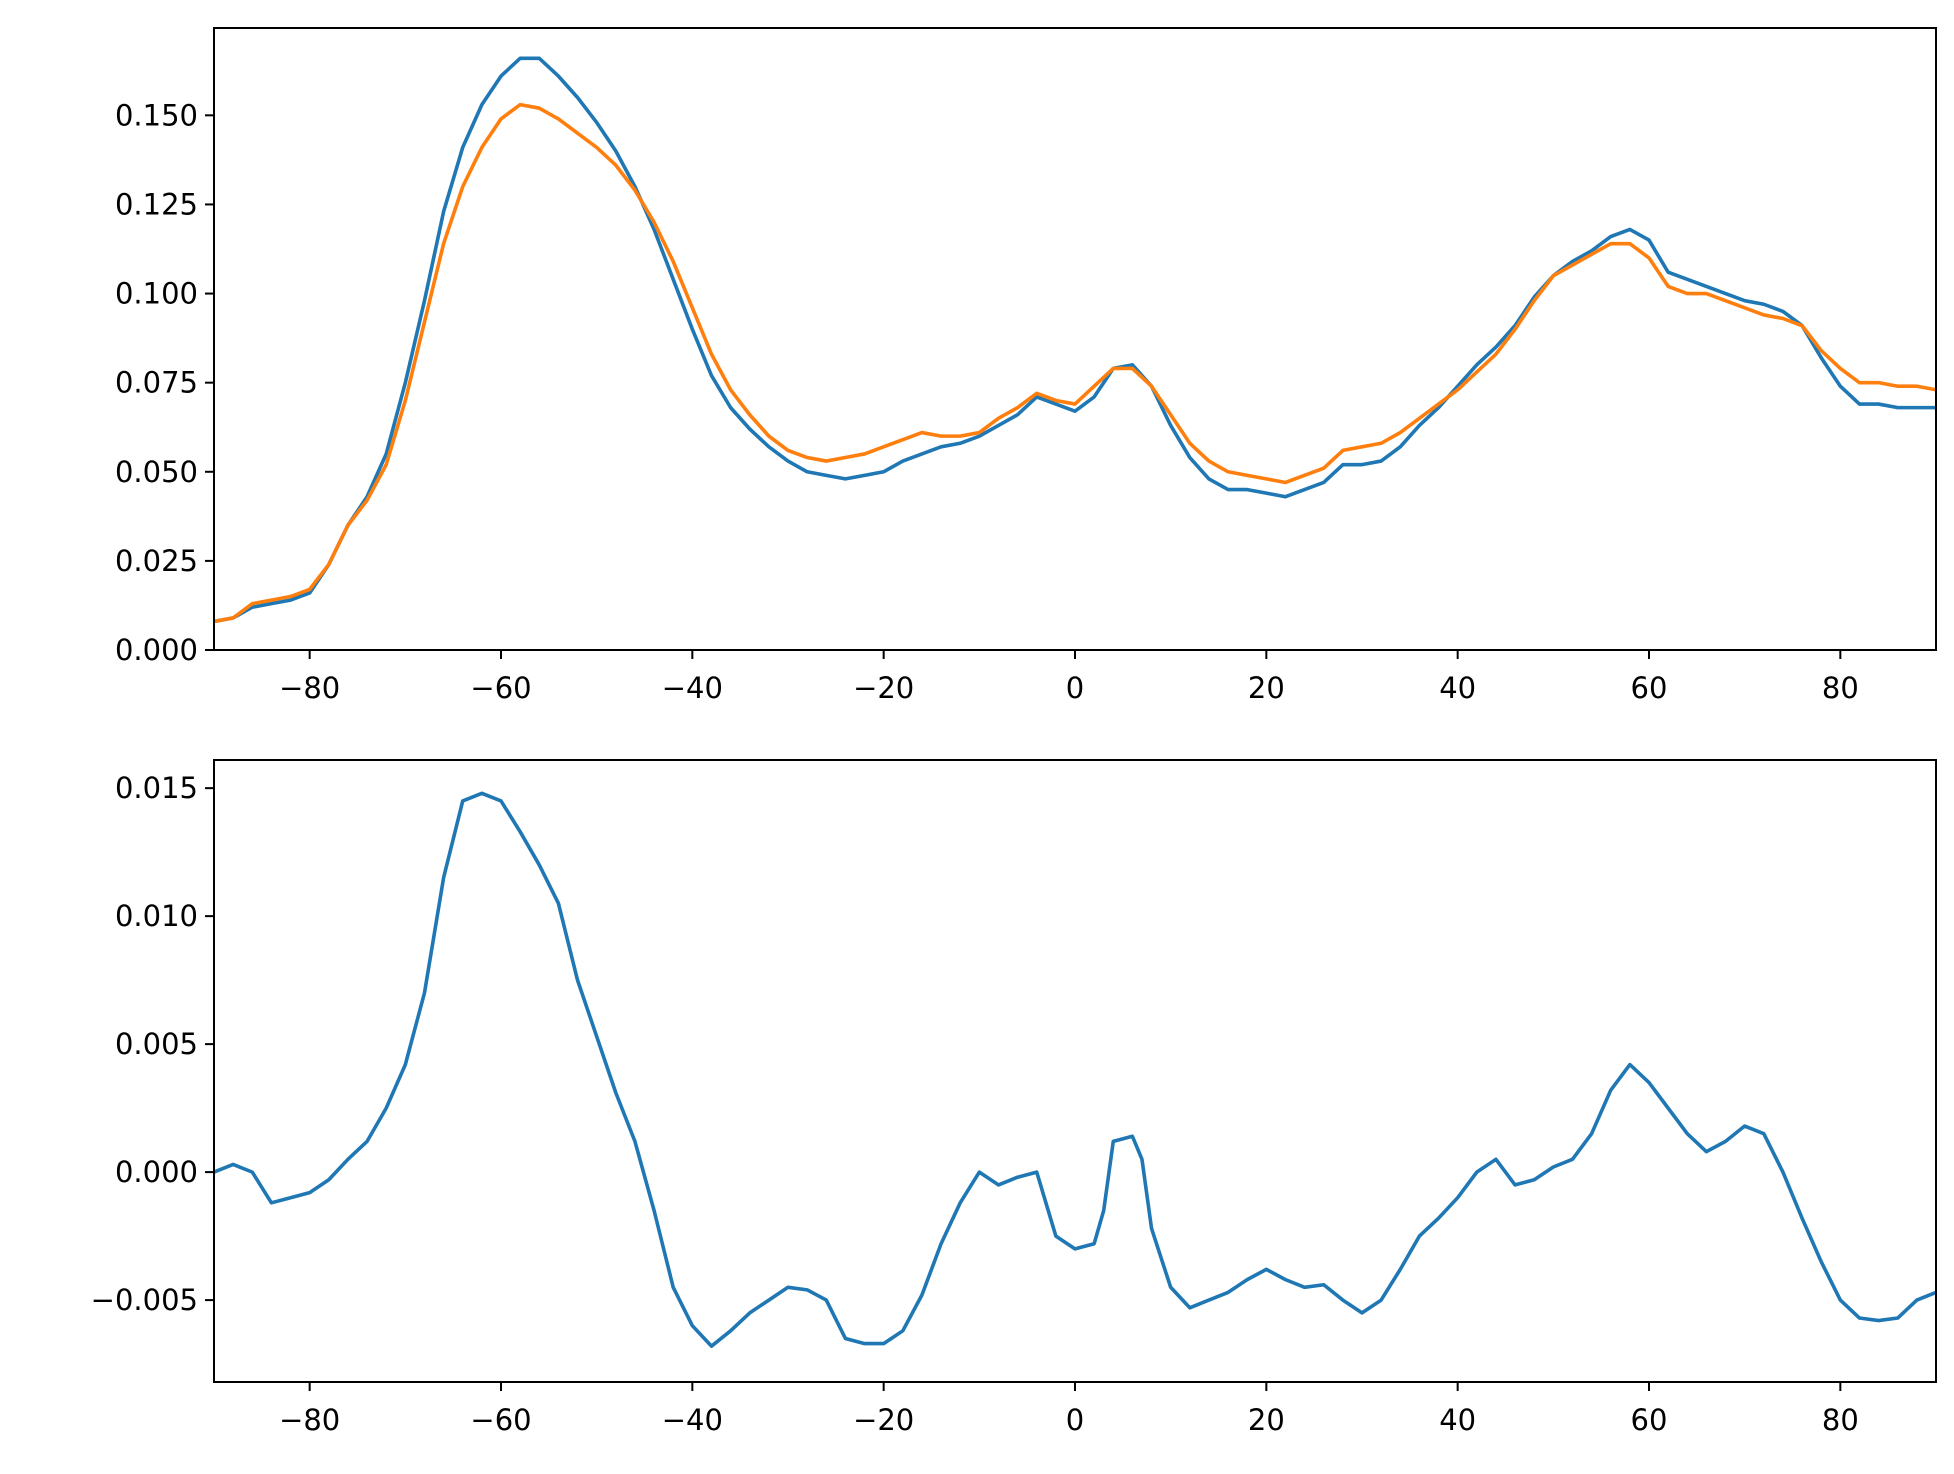 The height and width of the screenshot is (1474, 1954). I want to click on bottom-x-tick-label: −40, so click(692, 1420).